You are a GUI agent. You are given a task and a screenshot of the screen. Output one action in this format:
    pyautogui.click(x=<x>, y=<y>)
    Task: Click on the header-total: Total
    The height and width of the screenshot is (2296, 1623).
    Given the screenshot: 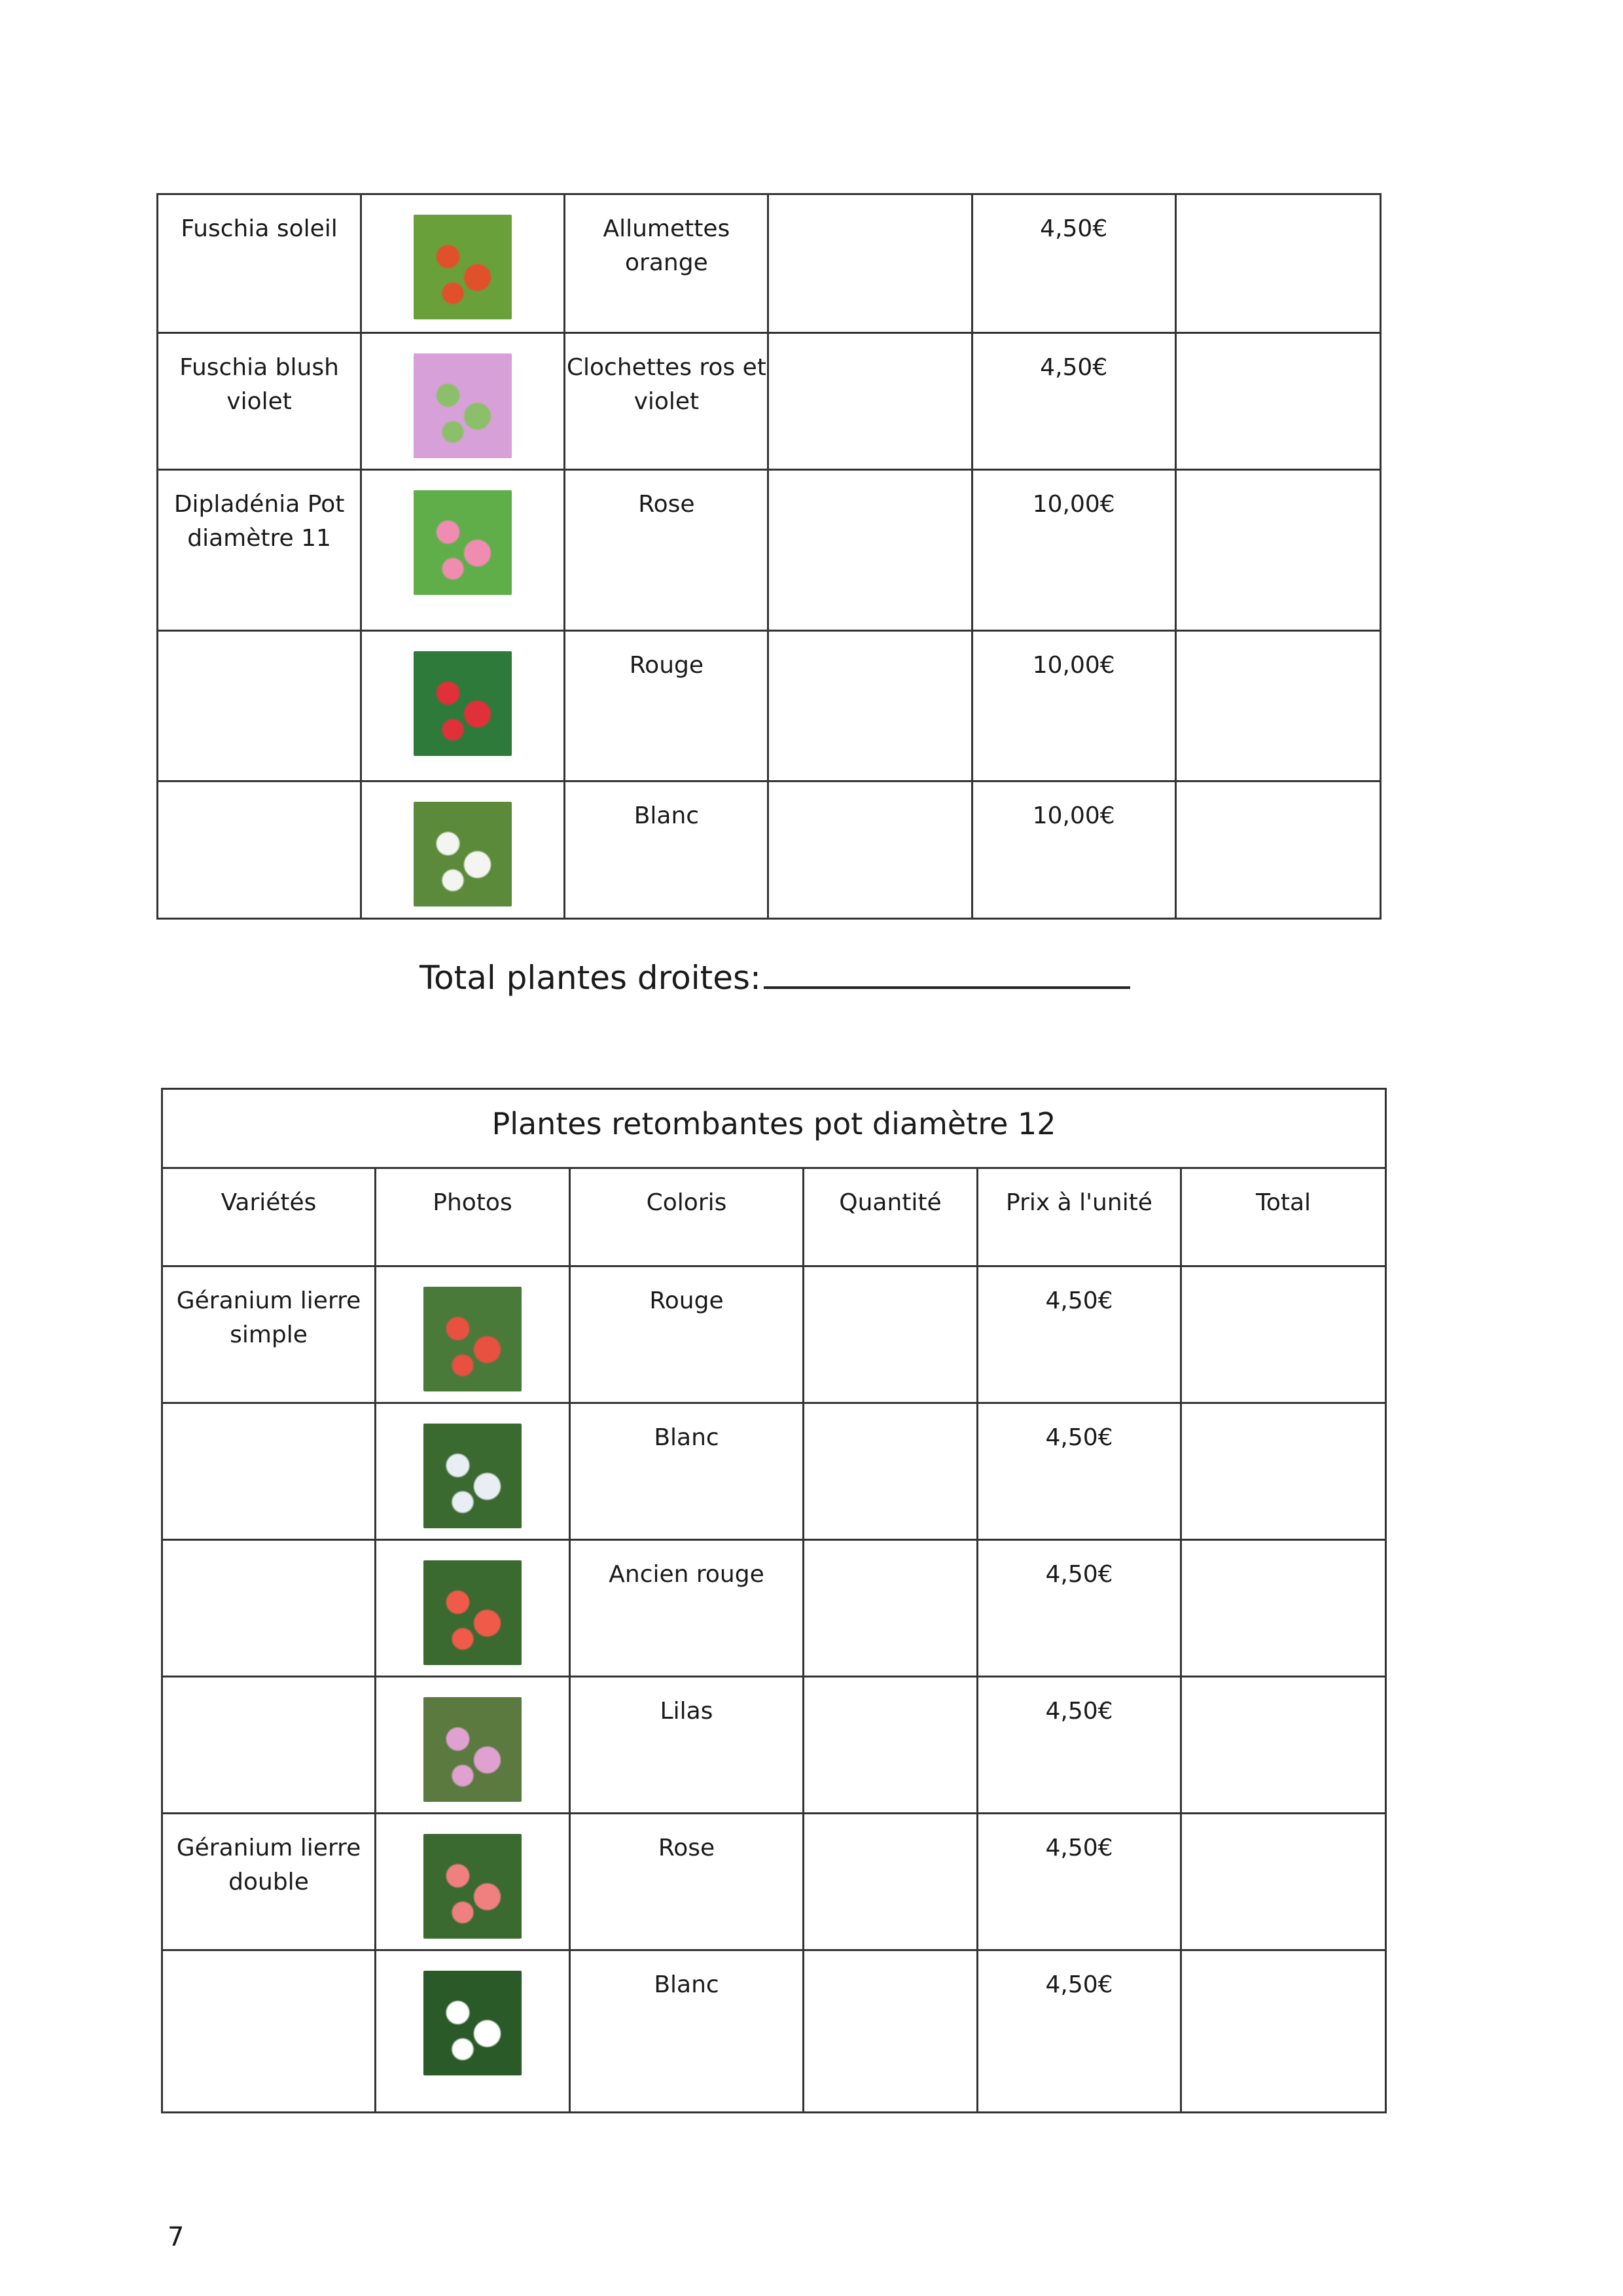 What is the action you would take?
    pyautogui.click(x=1283, y=1217)
    